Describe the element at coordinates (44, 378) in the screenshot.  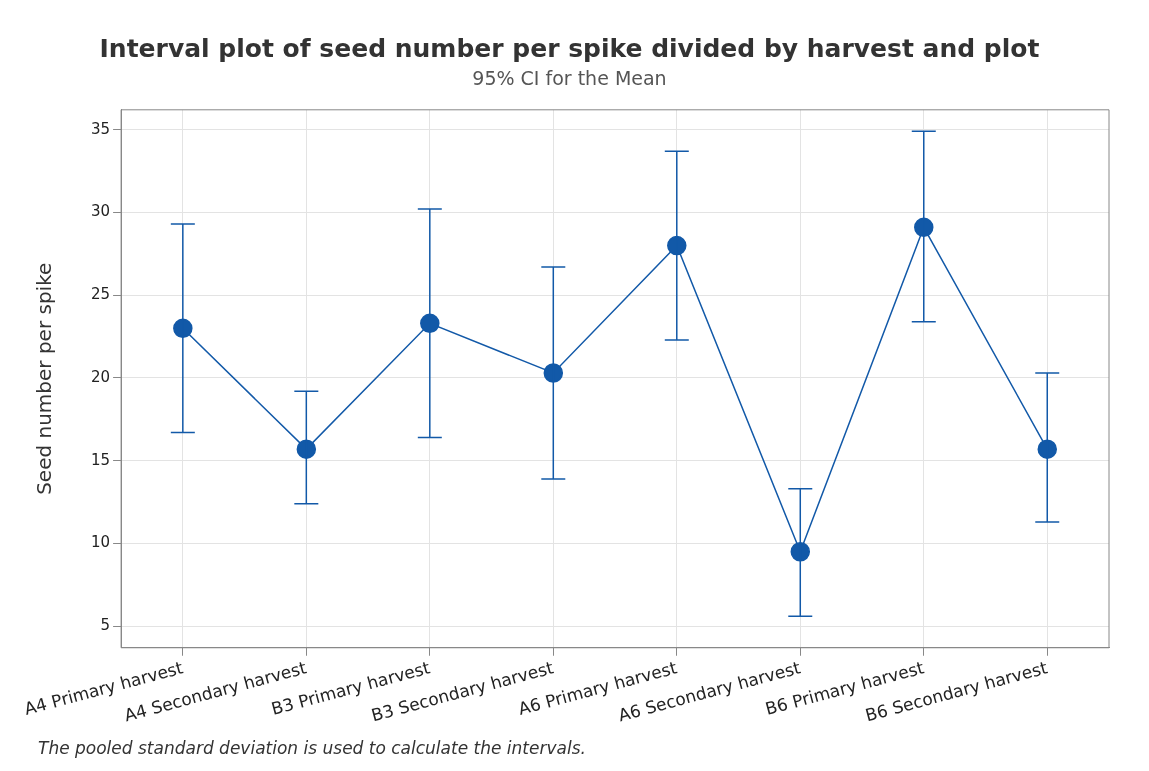
I see `y-axis-title: Seed number per spike` at that location.